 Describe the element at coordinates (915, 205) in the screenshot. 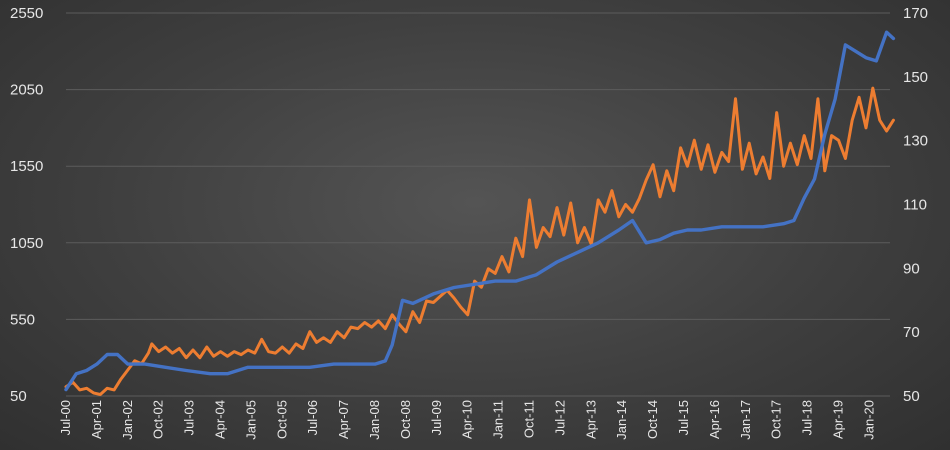

I see `y-right-tick-label: 110` at that location.